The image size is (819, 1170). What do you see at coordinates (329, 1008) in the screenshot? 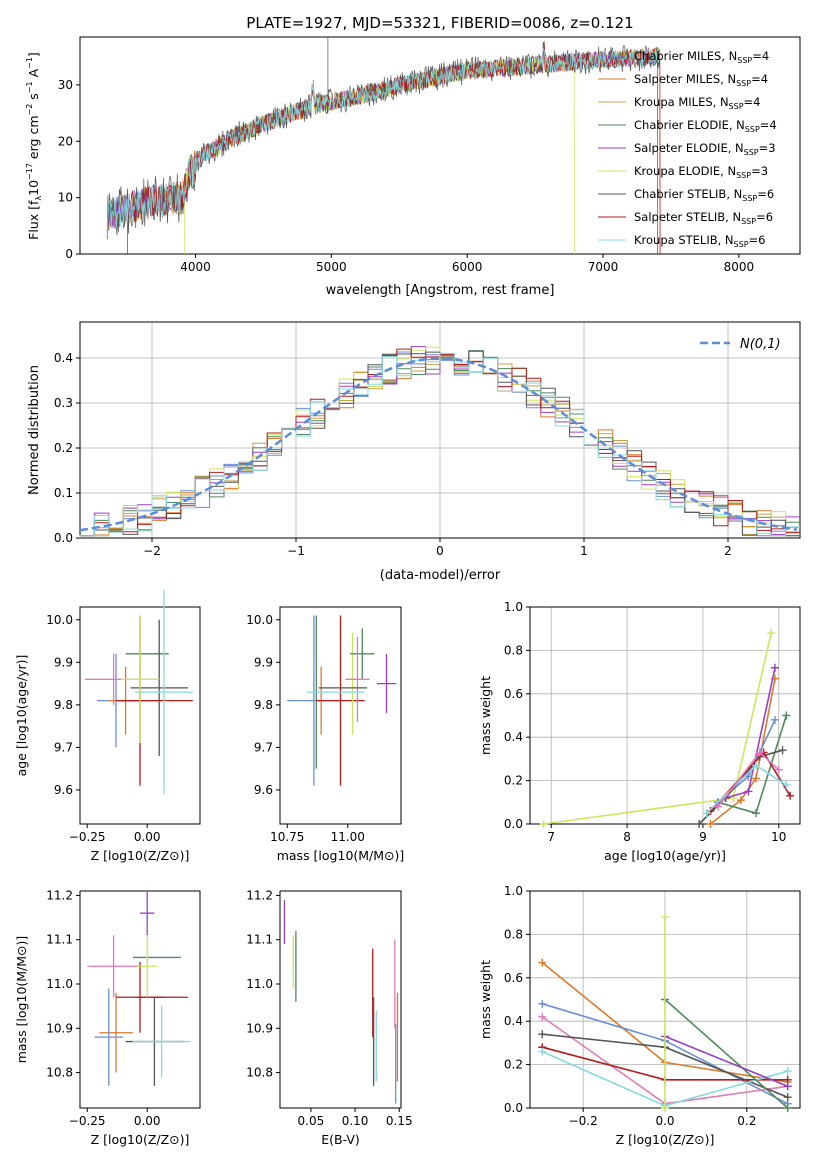
I see `mass-vs-ebv-axes: 0.05 0.10 0.15 10.8 10.9 11.0 11.1 11.2` at bounding box center [329, 1008].